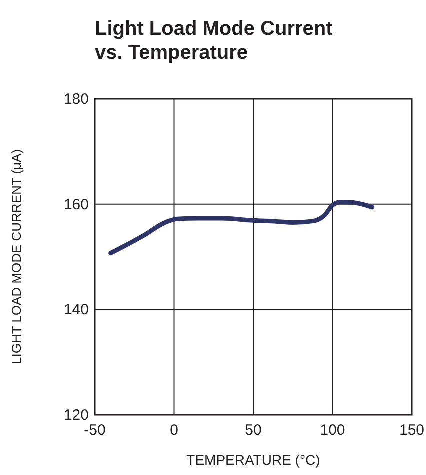 This screenshot has height=475, width=426. I want to click on y-tick-label: 180, so click(76, 99).